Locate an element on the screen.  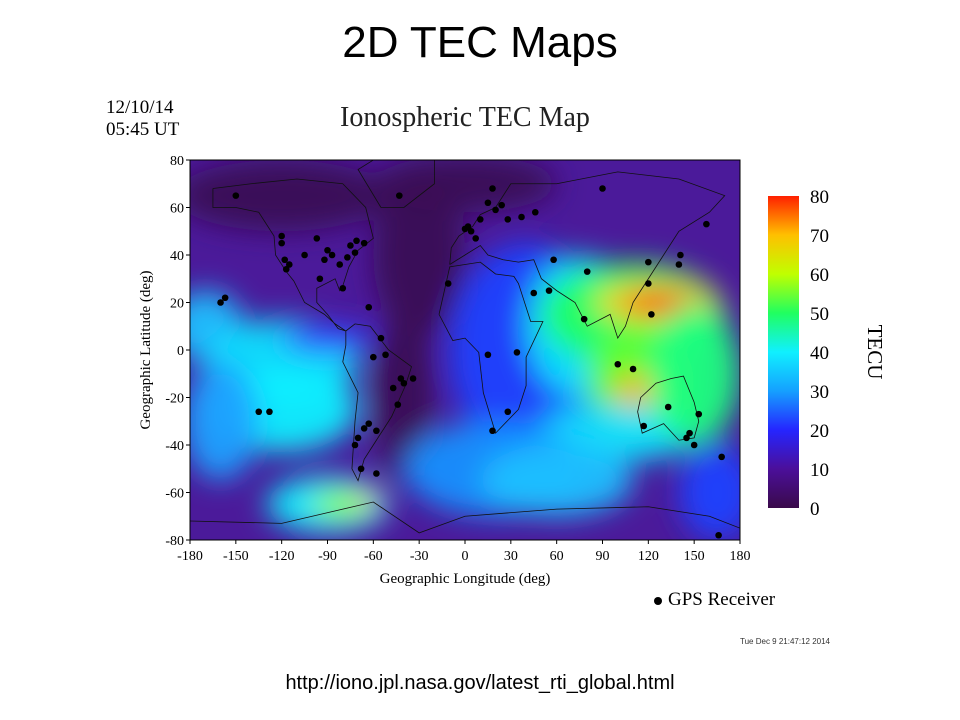
x-tick-label: 180 is located at coordinates (740, 556).